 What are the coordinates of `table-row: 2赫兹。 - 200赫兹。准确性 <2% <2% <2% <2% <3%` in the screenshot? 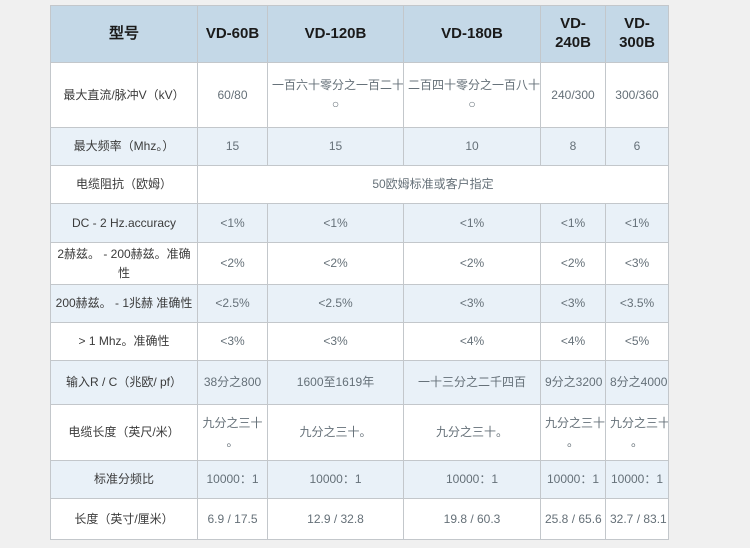 It's located at (359, 263).